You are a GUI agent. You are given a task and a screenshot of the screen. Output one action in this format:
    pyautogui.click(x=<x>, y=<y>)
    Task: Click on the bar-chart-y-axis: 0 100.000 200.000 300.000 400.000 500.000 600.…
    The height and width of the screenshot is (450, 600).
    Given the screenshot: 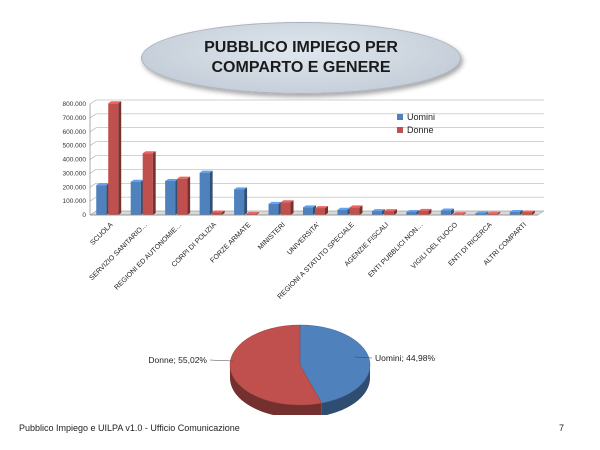 What is the action you would take?
    pyautogui.click(x=77, y=160)
    